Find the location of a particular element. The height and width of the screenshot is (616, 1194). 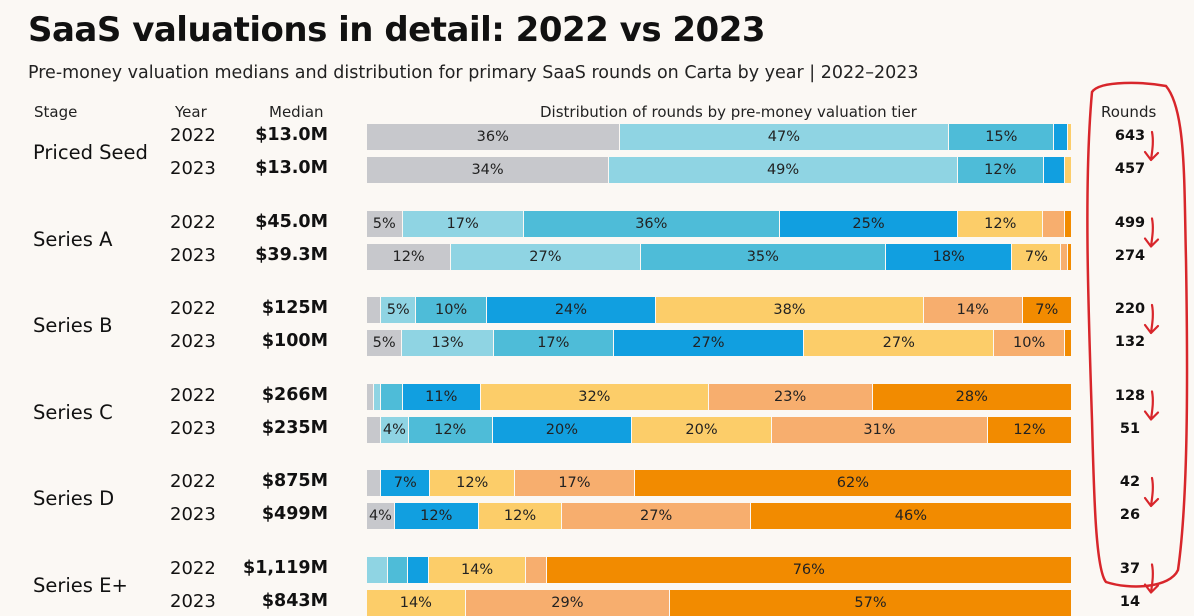

rounds-count: 14 is located at coordinates (1130, 601).